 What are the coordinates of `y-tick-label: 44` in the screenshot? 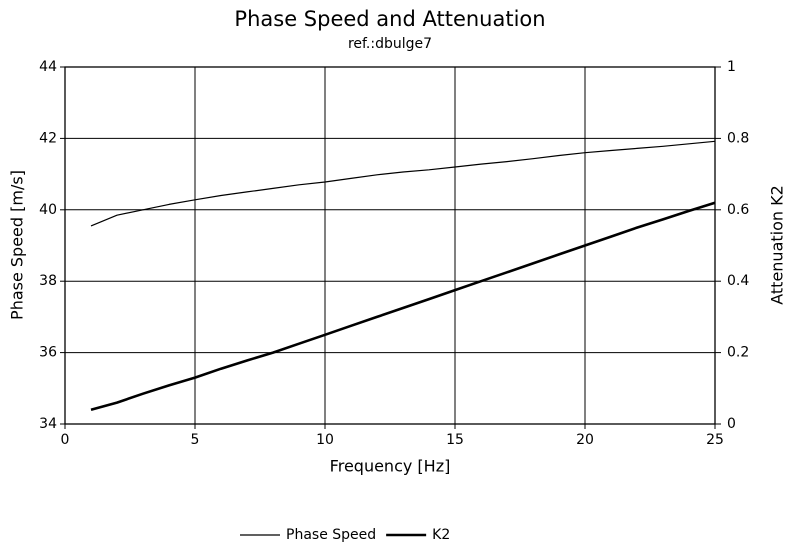 It's located at (48, 67).